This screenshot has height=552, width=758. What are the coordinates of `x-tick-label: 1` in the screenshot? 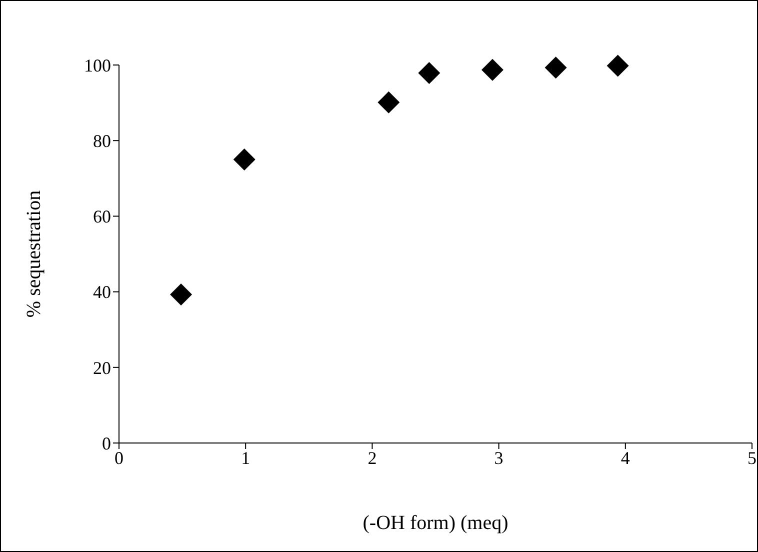 It's located at (245, 458).